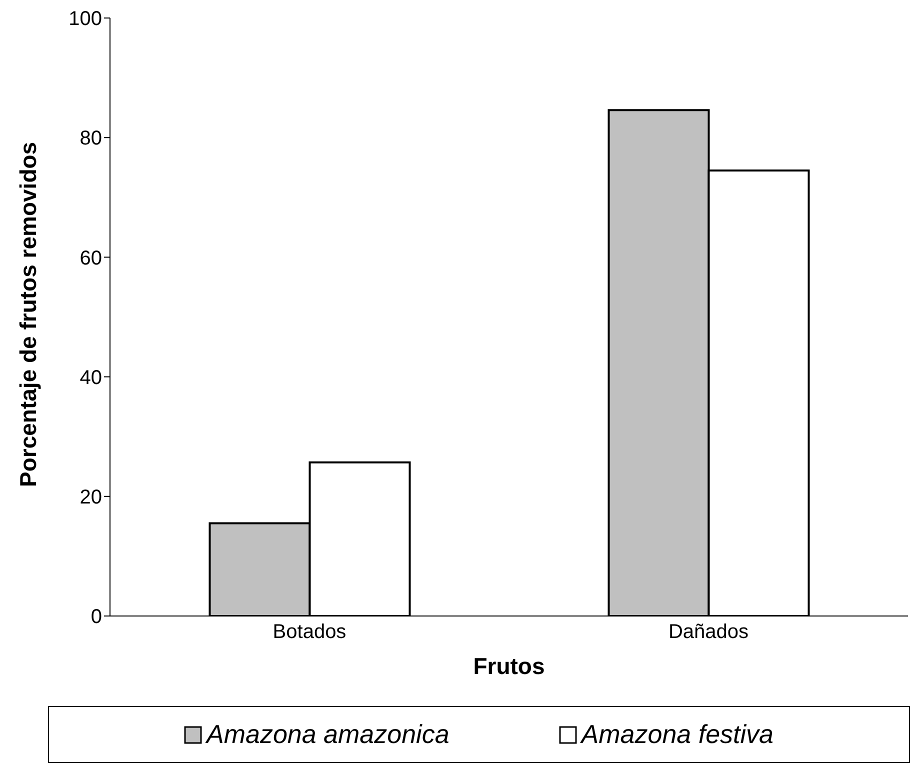  Describe the element at coordinates (708, 632) in the screenshot. I see `x-tick-label: Dañados` at that location.